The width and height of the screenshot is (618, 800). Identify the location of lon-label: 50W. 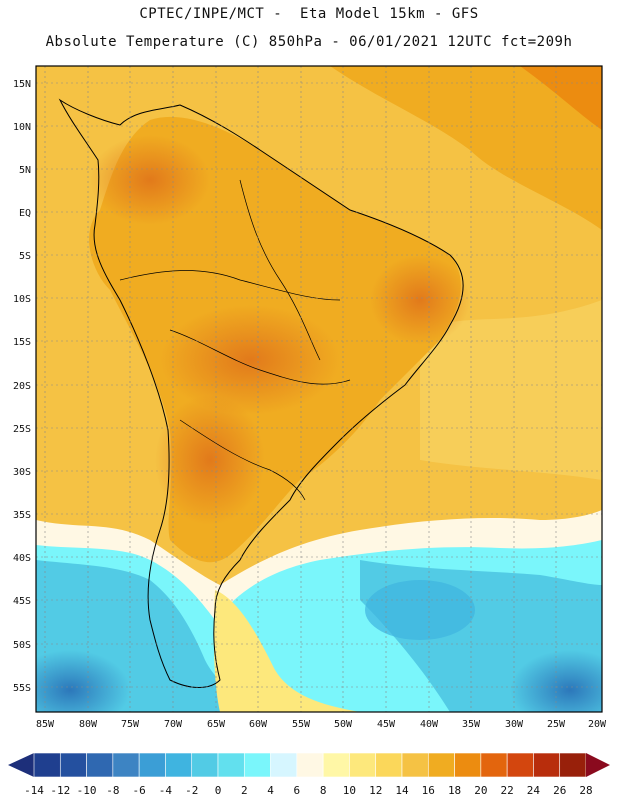
(343, 724).